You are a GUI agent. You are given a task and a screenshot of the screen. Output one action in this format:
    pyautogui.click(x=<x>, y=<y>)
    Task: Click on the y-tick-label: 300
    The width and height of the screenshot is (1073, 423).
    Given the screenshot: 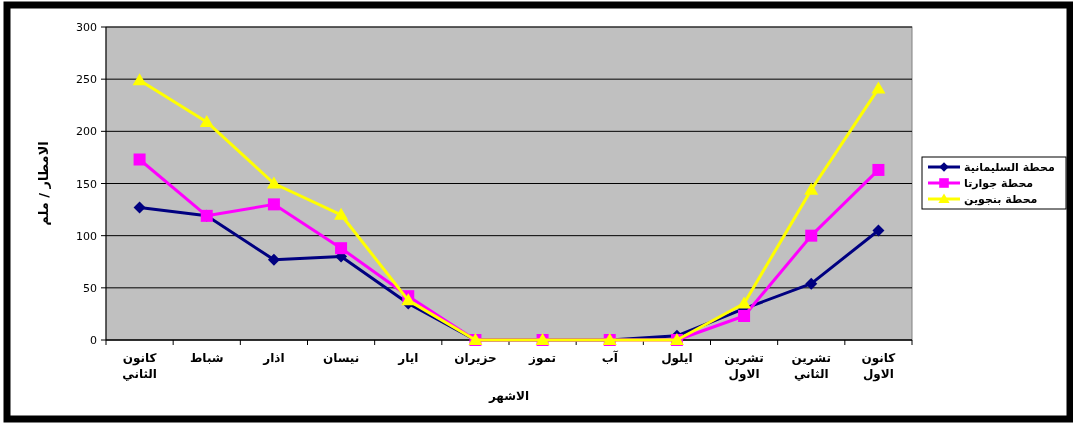 What is the action you would take?
    pyautogui.click(x=86, y=27)
    